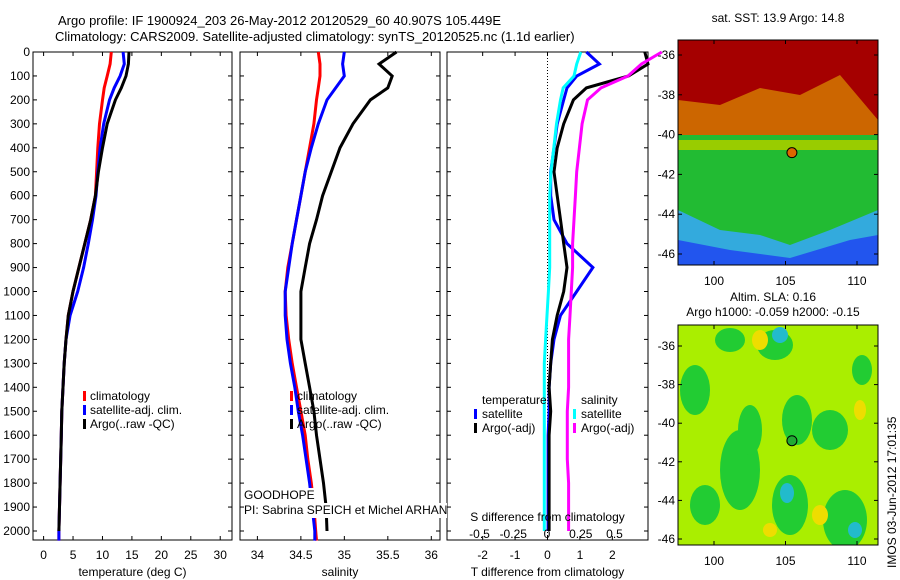 The height and width of the screenshot is (580, 900). I want to click on y-tick-label: 100, so click(20, 76).